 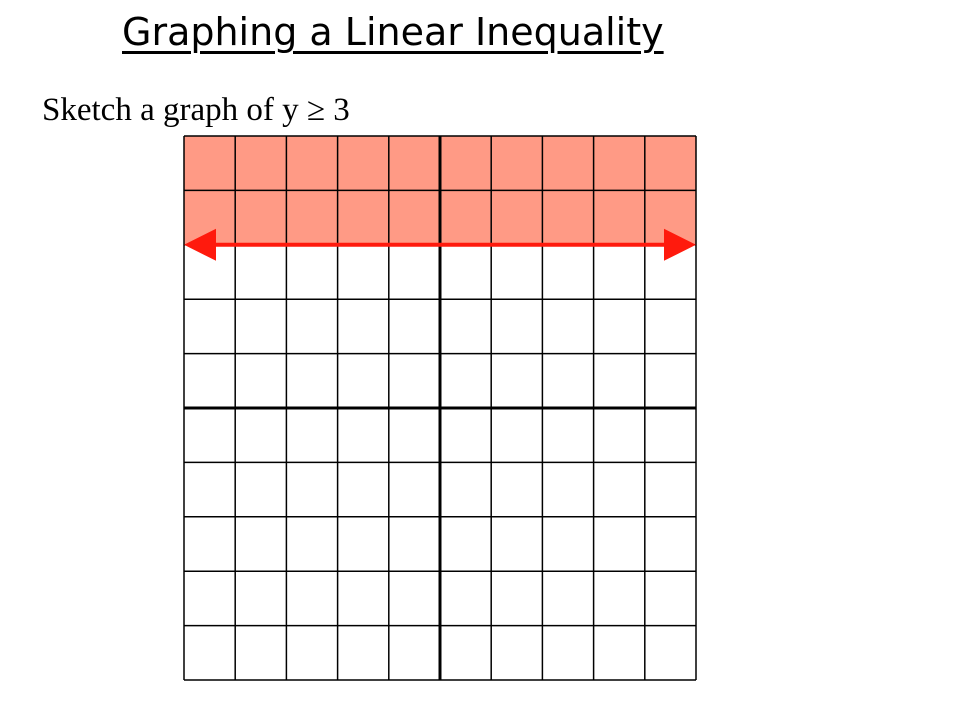 I want to click on arrowhead-right, so click(x=680, y=244).